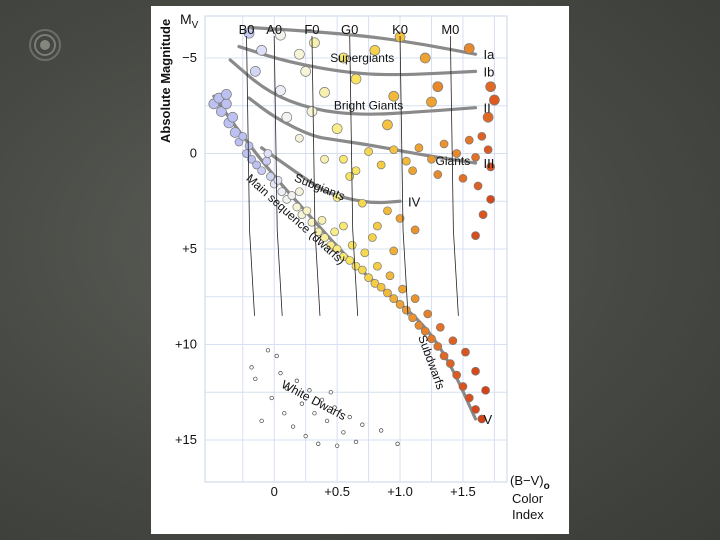  What do you see at coordinates (528, 514) in the screenshot?
I see `x-axis-label-index: Index` at bounding box center [528, 514].